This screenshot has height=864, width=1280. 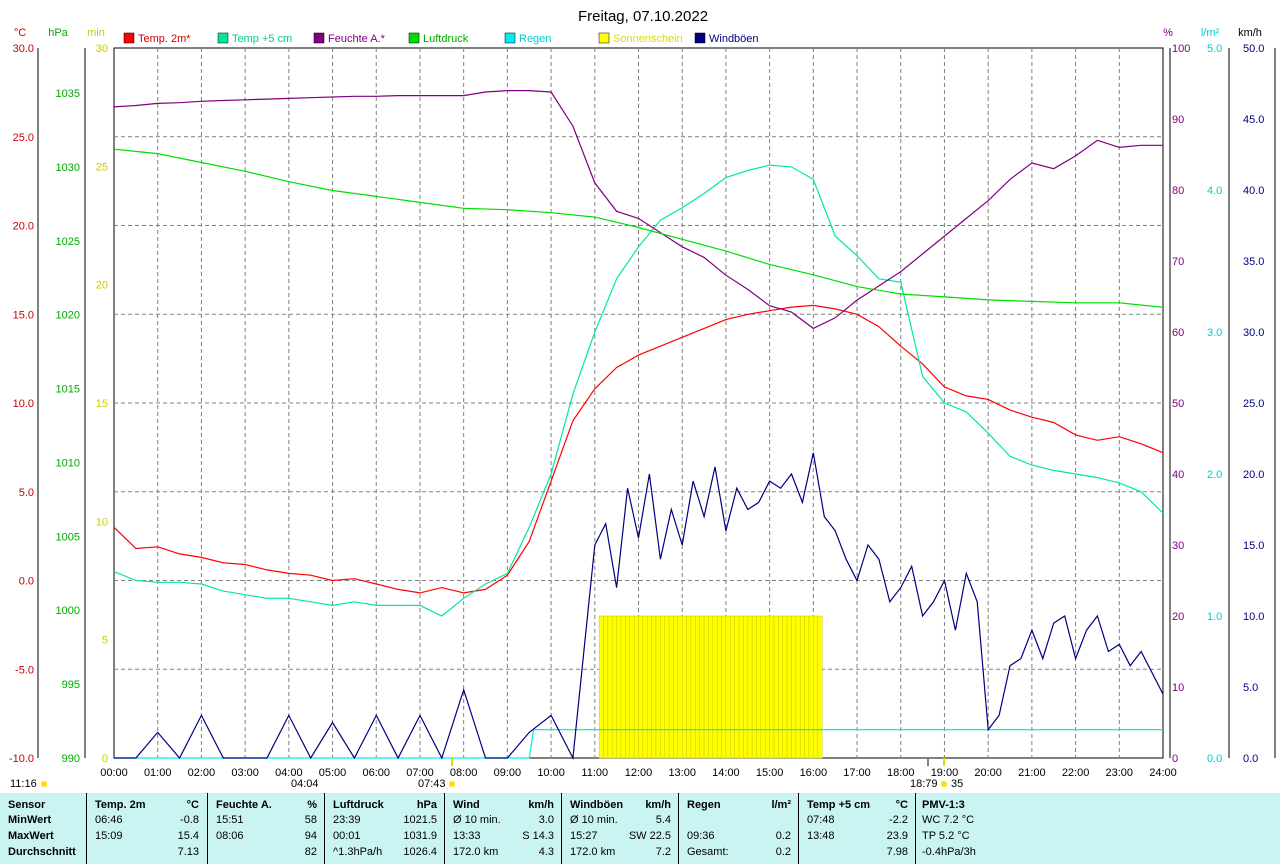 What do you see at coordinates (1178, 546) in the screenshot?
I see `pct-tick-label: 30` at bounding box center [1178, 546].